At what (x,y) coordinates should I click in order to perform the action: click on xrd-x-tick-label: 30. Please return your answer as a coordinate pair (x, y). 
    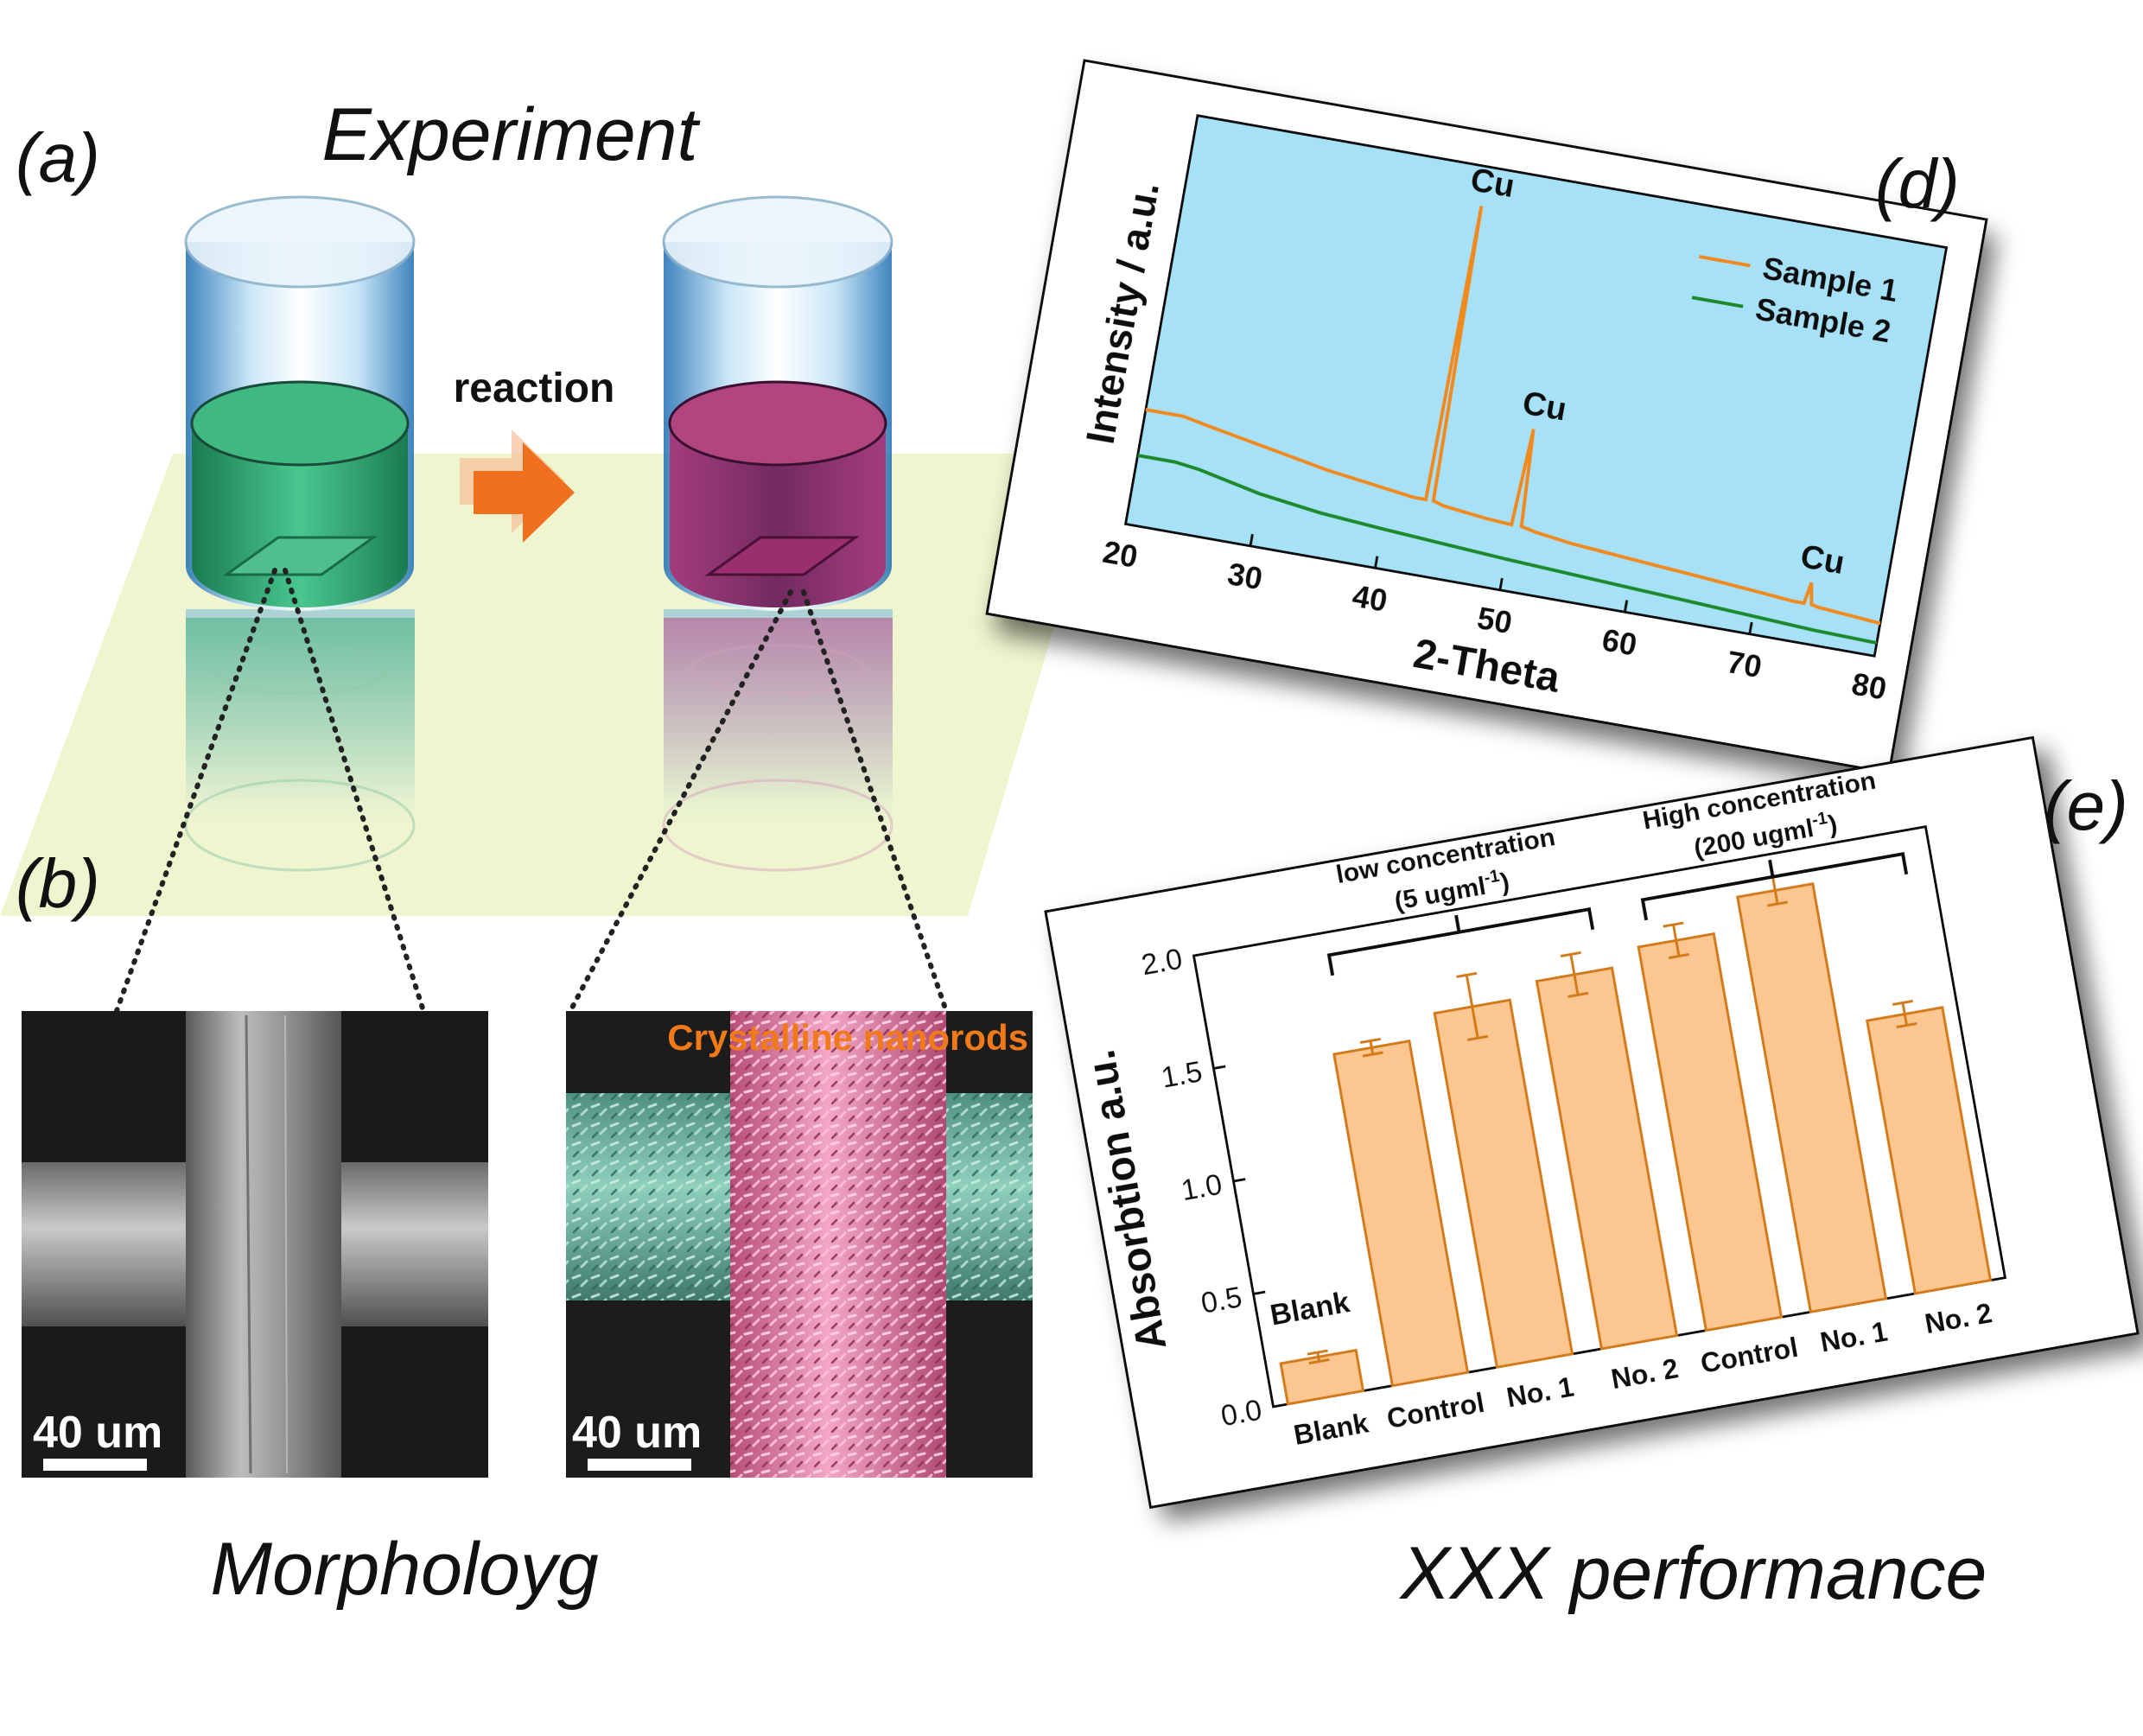
    Looking at the image, I should click on (1245, 576).